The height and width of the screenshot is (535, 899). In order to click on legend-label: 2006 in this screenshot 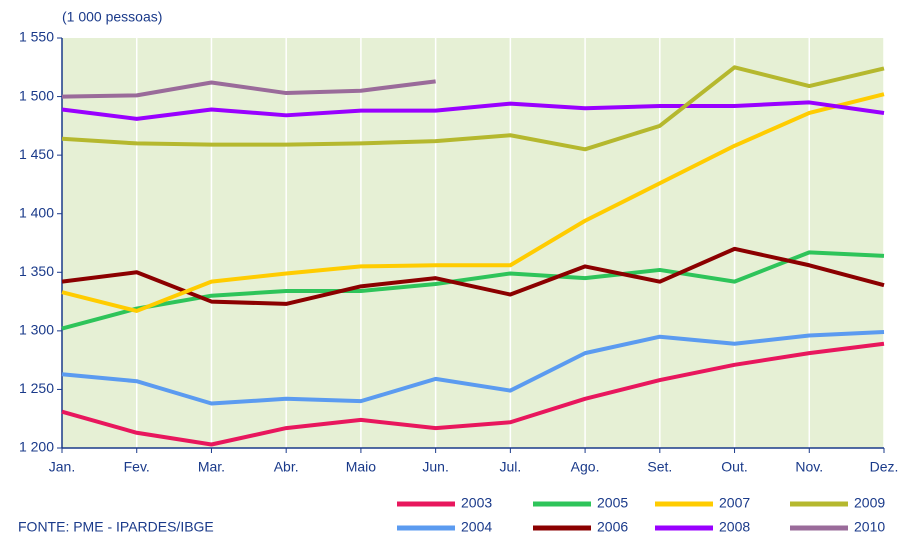, I will do `click(612, 527)`.